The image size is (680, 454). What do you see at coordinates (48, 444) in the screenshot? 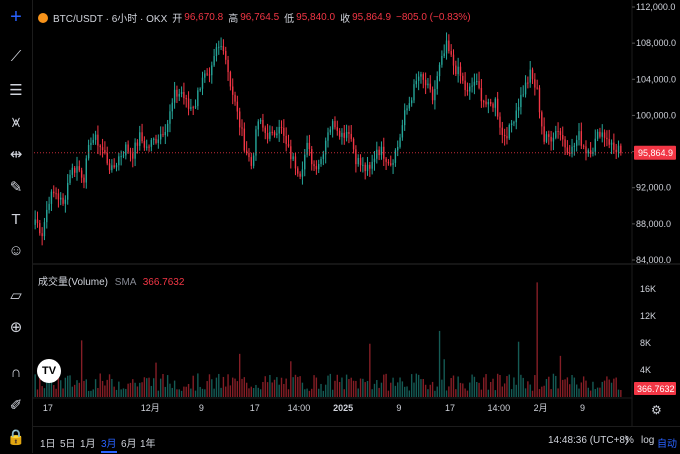
I see `range-1d: 1日` at bounding box center [48, 444].